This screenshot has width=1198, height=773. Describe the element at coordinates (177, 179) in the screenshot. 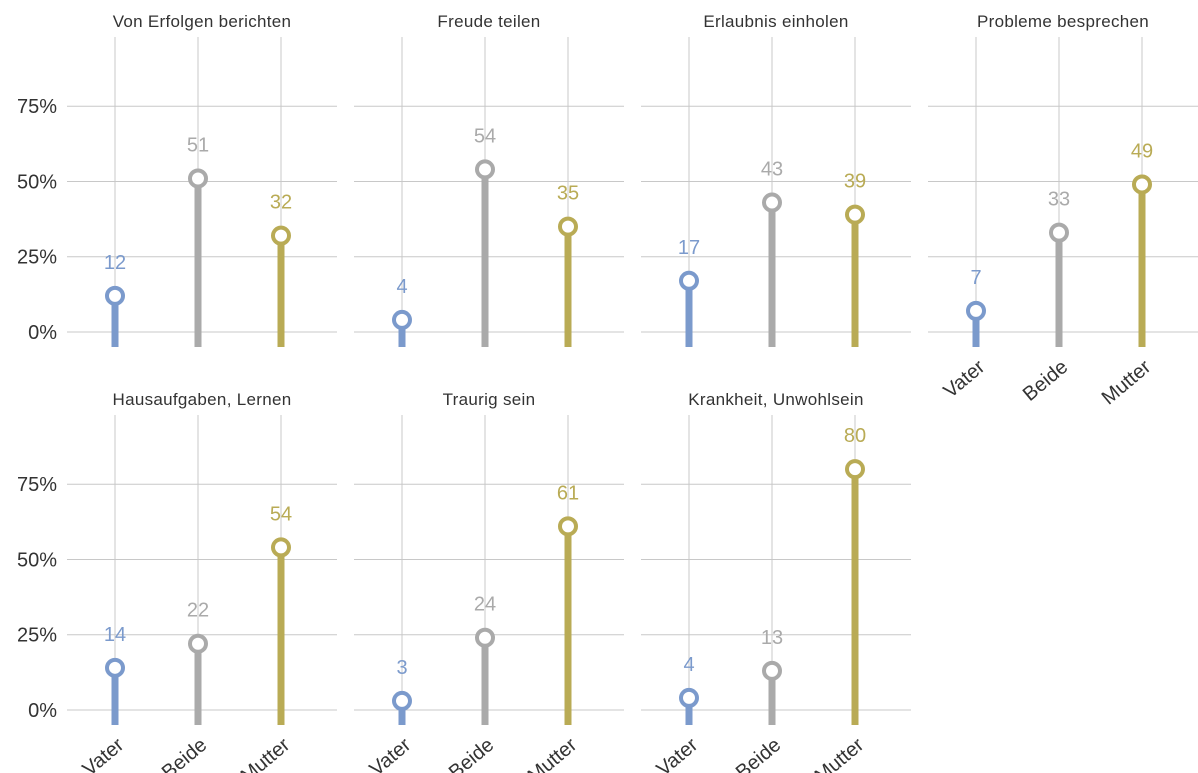

I see `panel: Von Erfolgen berichten 0% 25% 50% 75% 12 51 32` at that location.